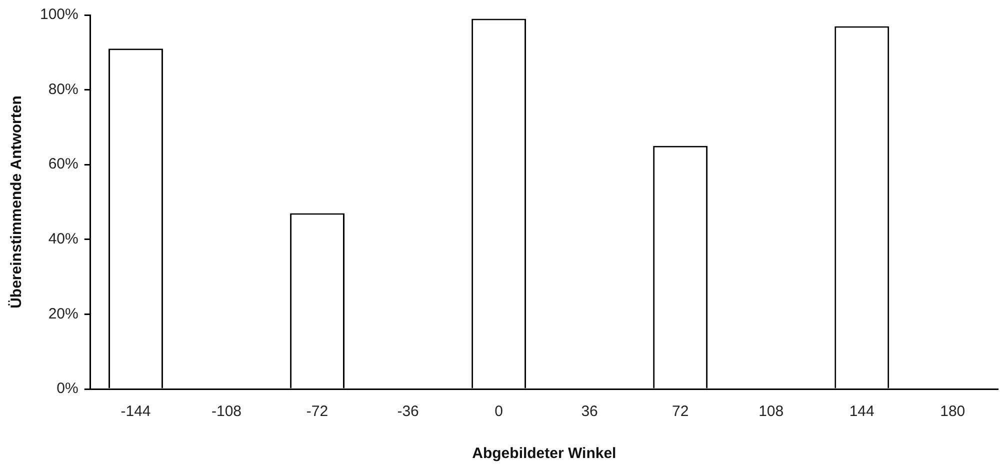 The width and height of the screenshot is (1000, 469). Describe the element at coordinates (589, 411) in the screenshot. I see `x-tick-label: 36` at that location.